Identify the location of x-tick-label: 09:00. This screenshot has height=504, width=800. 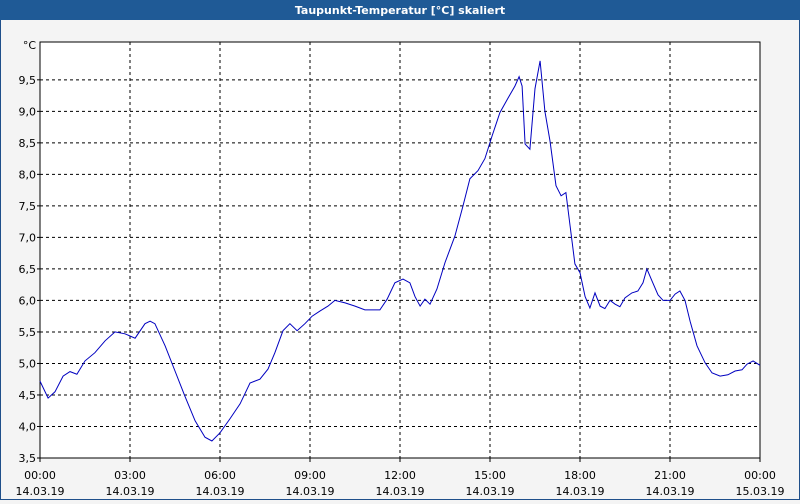
(310, 475).